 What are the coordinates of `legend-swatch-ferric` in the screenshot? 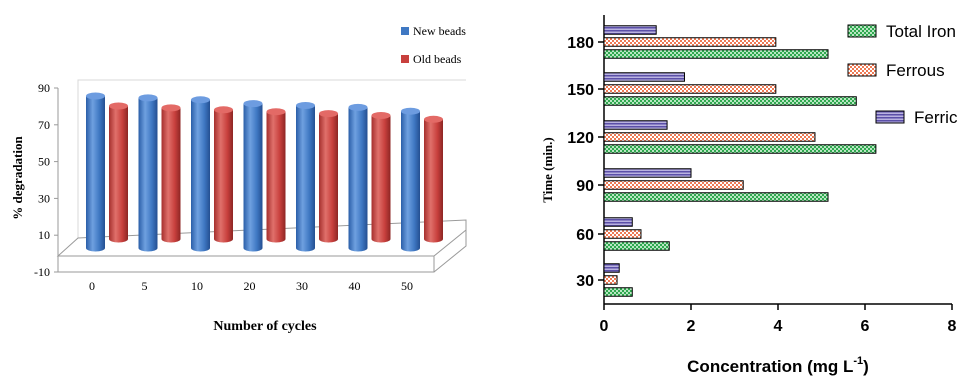 It's located at (890, 117).